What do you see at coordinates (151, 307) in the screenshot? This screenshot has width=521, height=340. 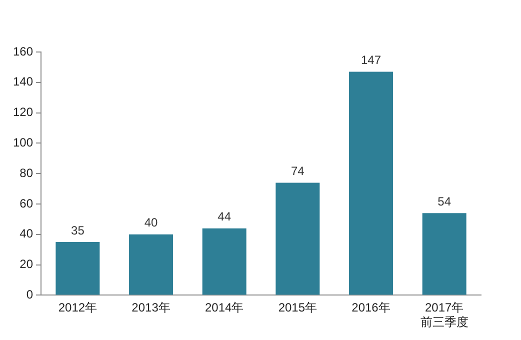 I see `x-tick-label: 2013年` at bounding box center [151, 307].